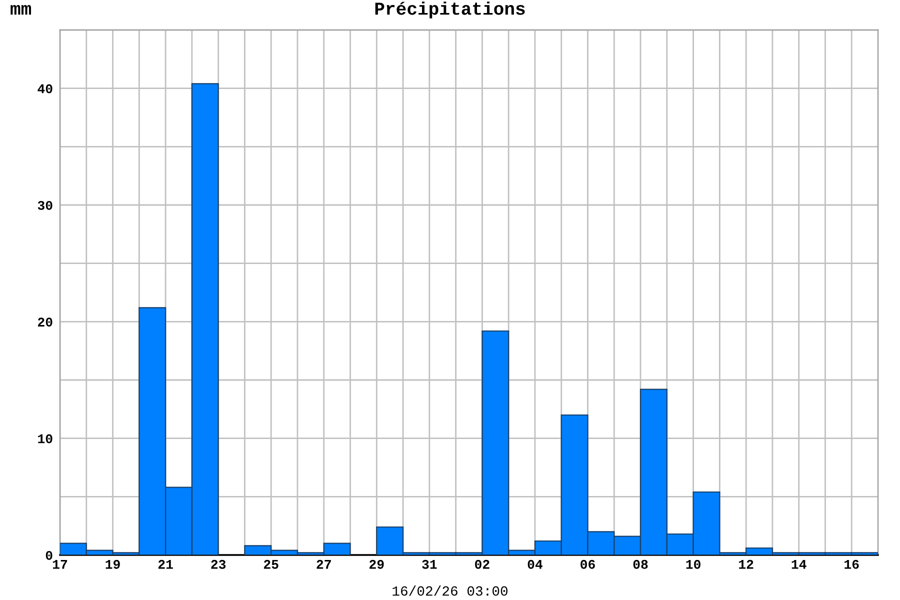 This screenshot has height=600, width=900. What do you see at coordinates (587, 564) in the screenshot?
I see `x-tick-label: 06` at bounding box center [587, 564].